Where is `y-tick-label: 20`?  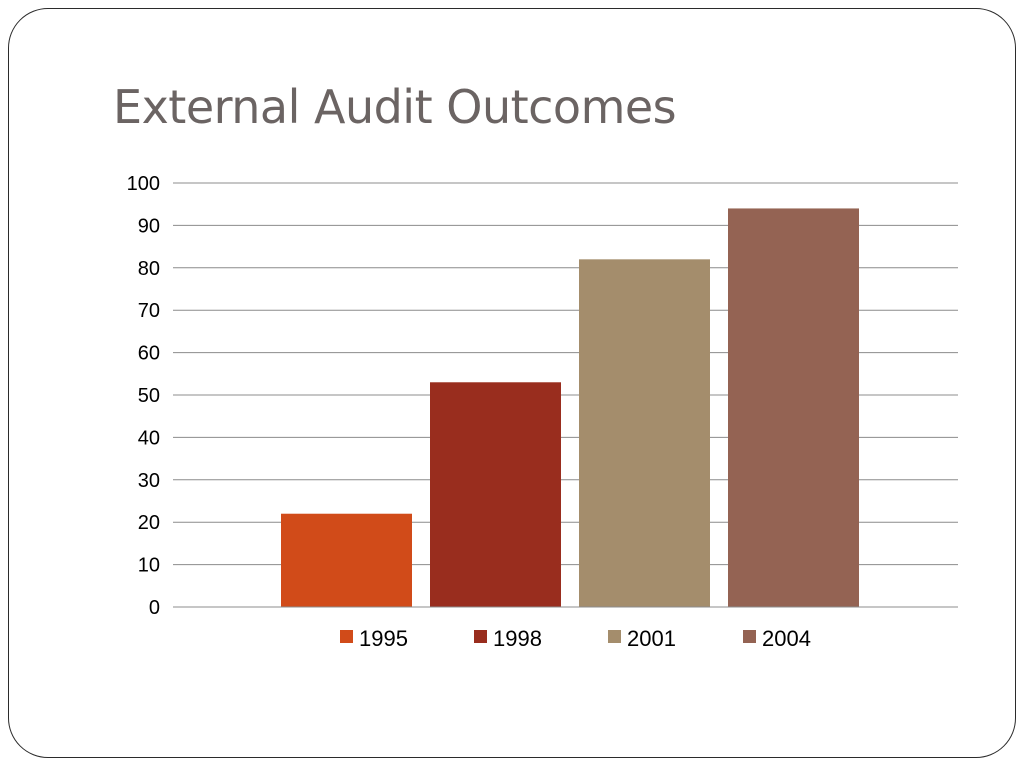 y-tick-label: 20 is located at coordinates (149, 523).